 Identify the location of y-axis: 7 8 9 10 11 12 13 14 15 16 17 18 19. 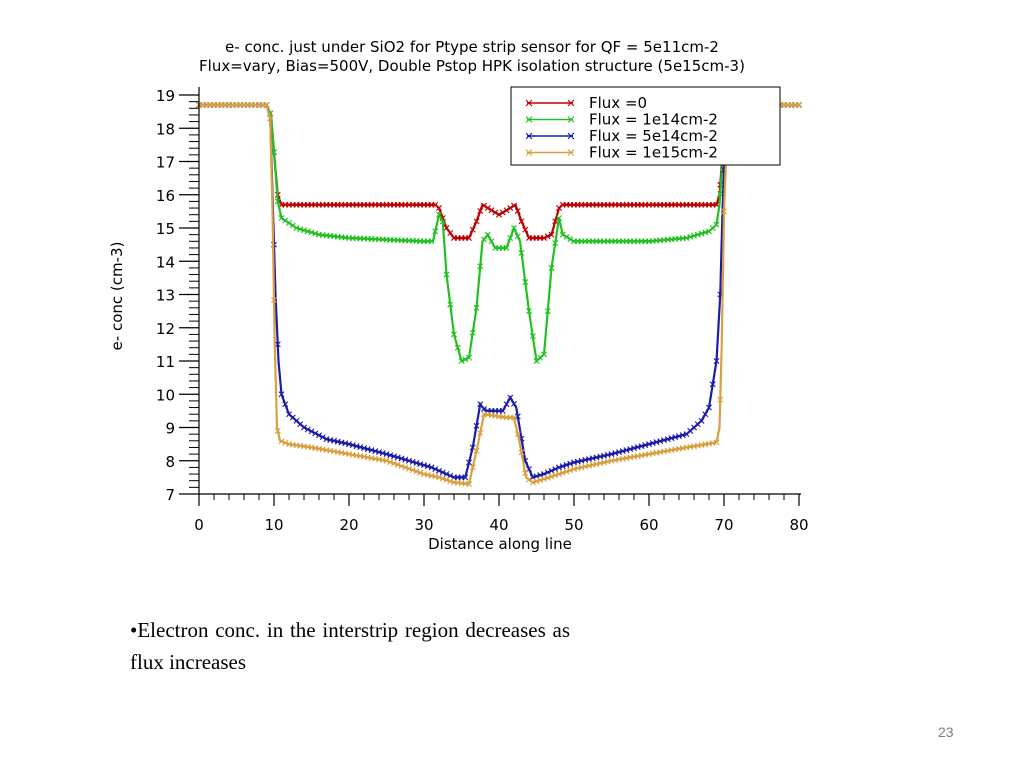
(178, 295).